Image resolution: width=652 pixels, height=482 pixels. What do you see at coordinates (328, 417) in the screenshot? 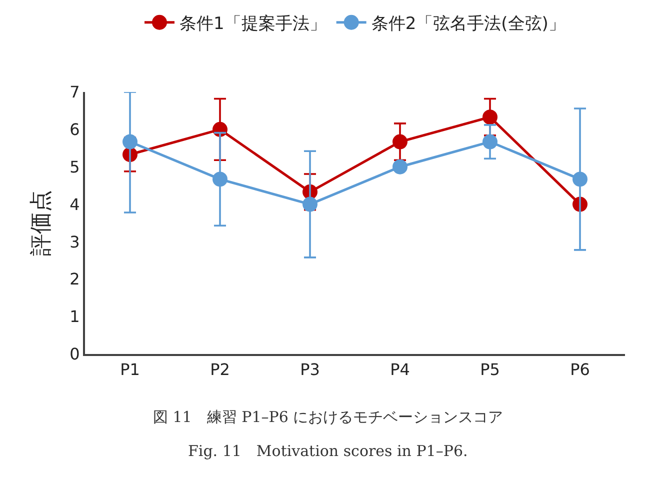
I see `caption: 図 11 練習 P1–P6 におけるモチベーションスコア` at bounding box center [328, 417].